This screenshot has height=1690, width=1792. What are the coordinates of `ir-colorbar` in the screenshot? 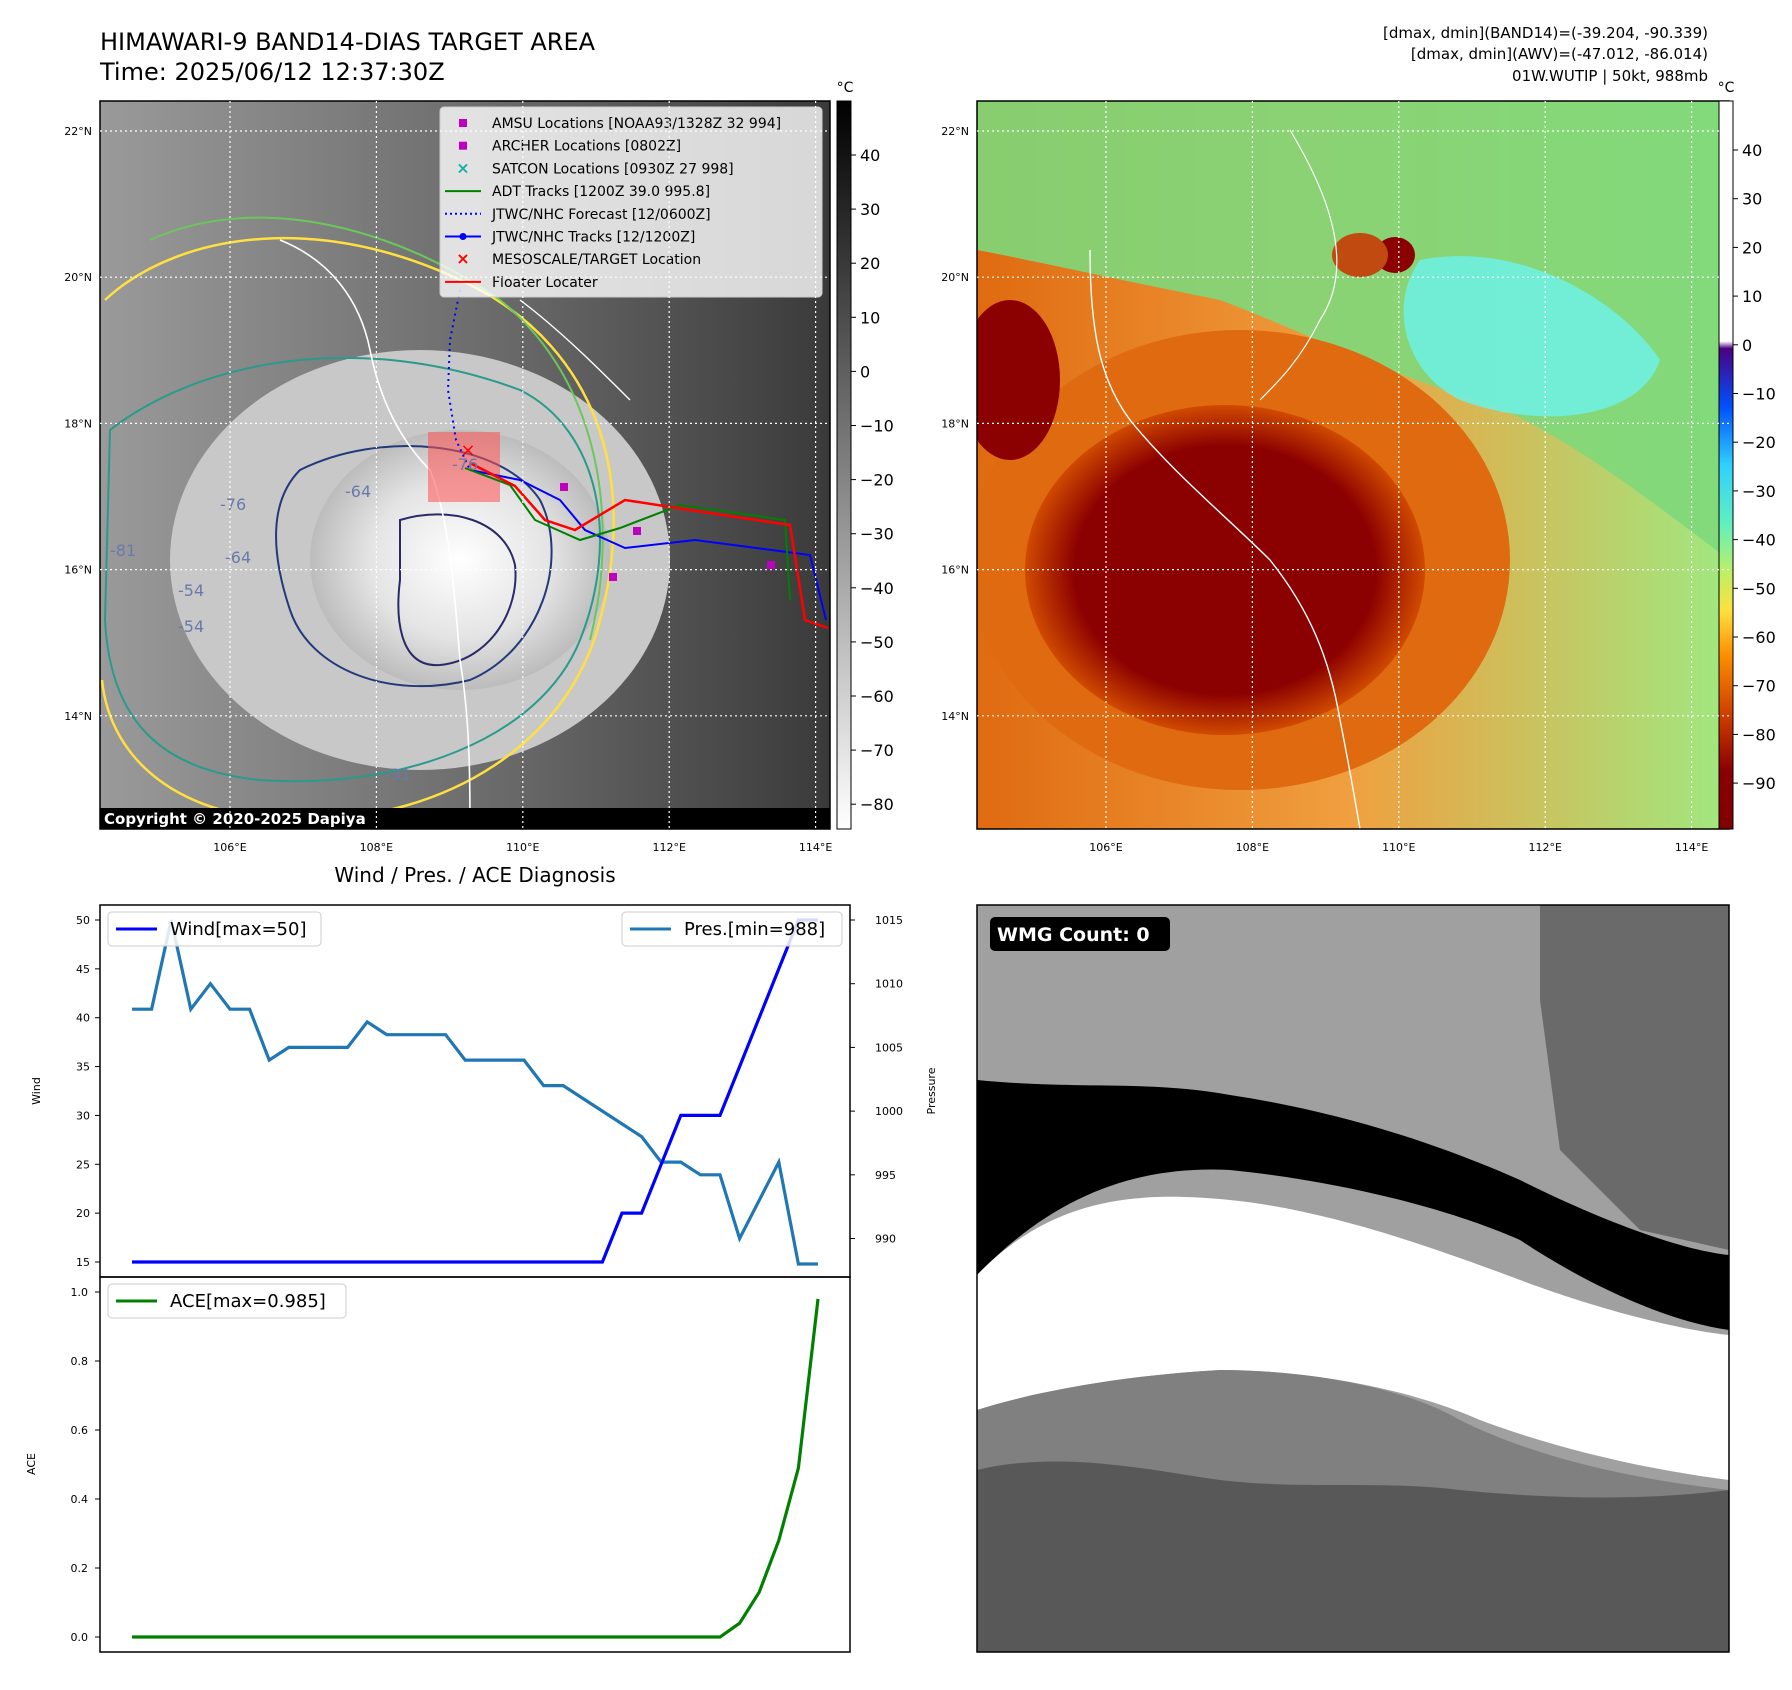 It's located at (844, 465).